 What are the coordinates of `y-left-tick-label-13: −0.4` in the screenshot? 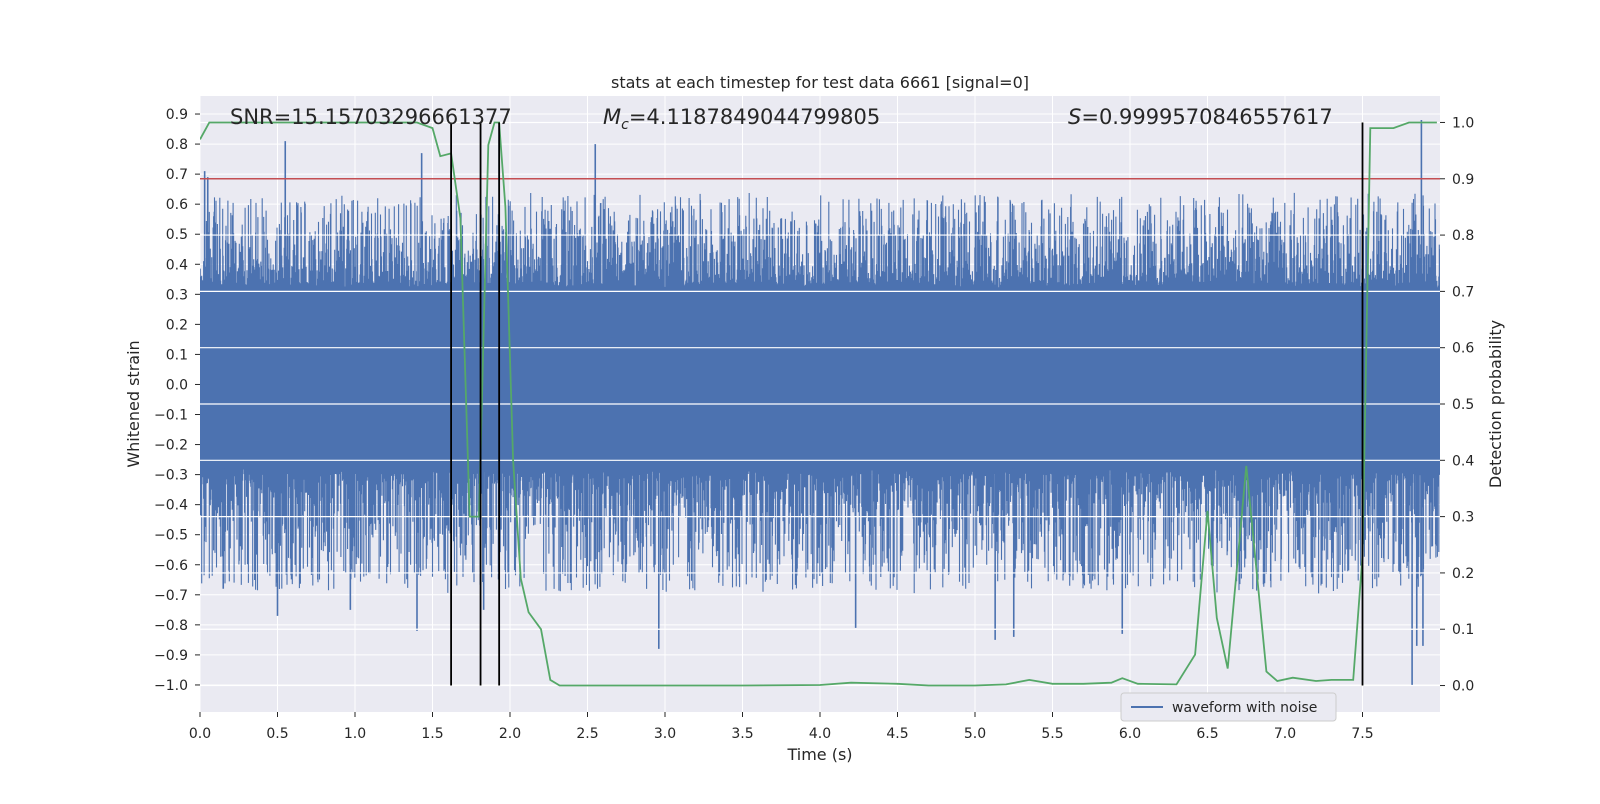 It's located at (171, 506).